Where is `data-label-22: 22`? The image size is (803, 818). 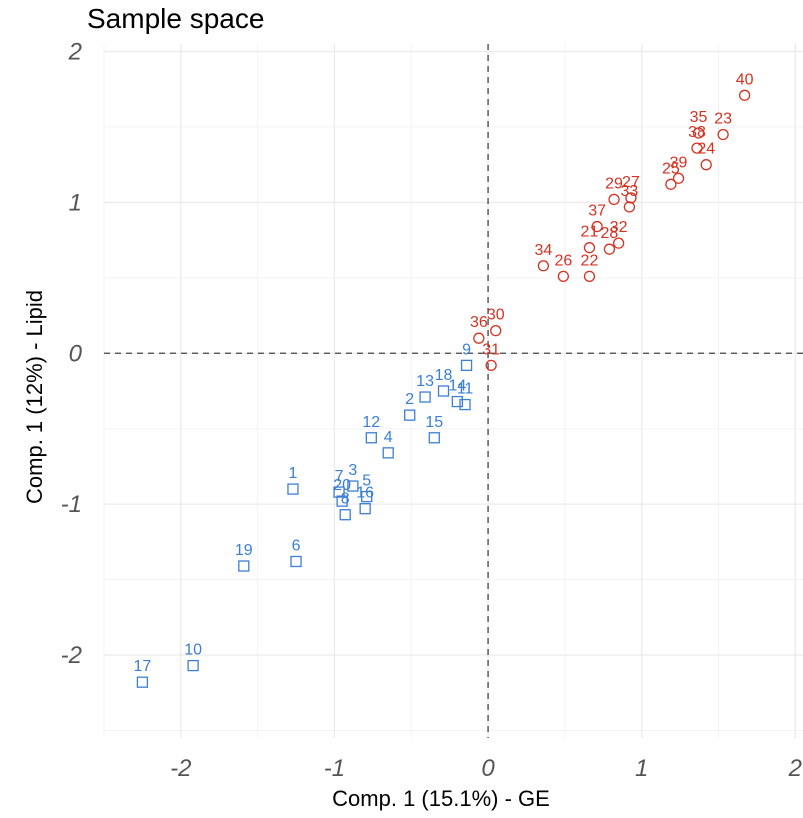 data-label-22: 22 is located at coordinates (590, 260).